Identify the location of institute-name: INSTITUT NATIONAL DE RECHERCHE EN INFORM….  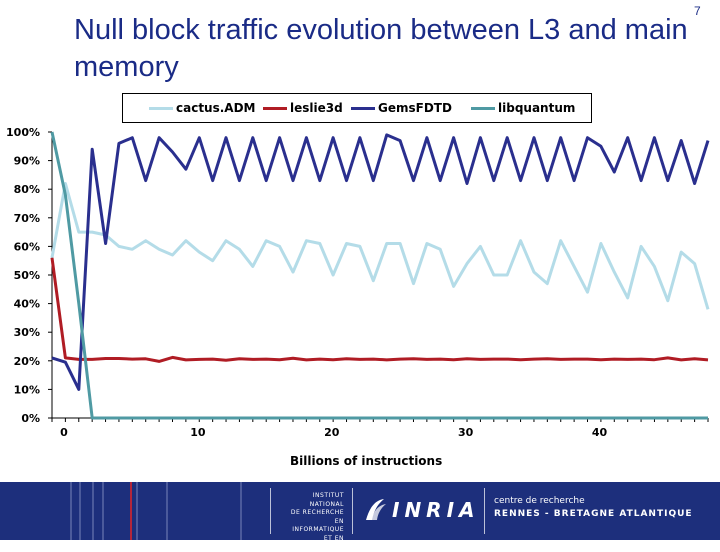
(313, 522).